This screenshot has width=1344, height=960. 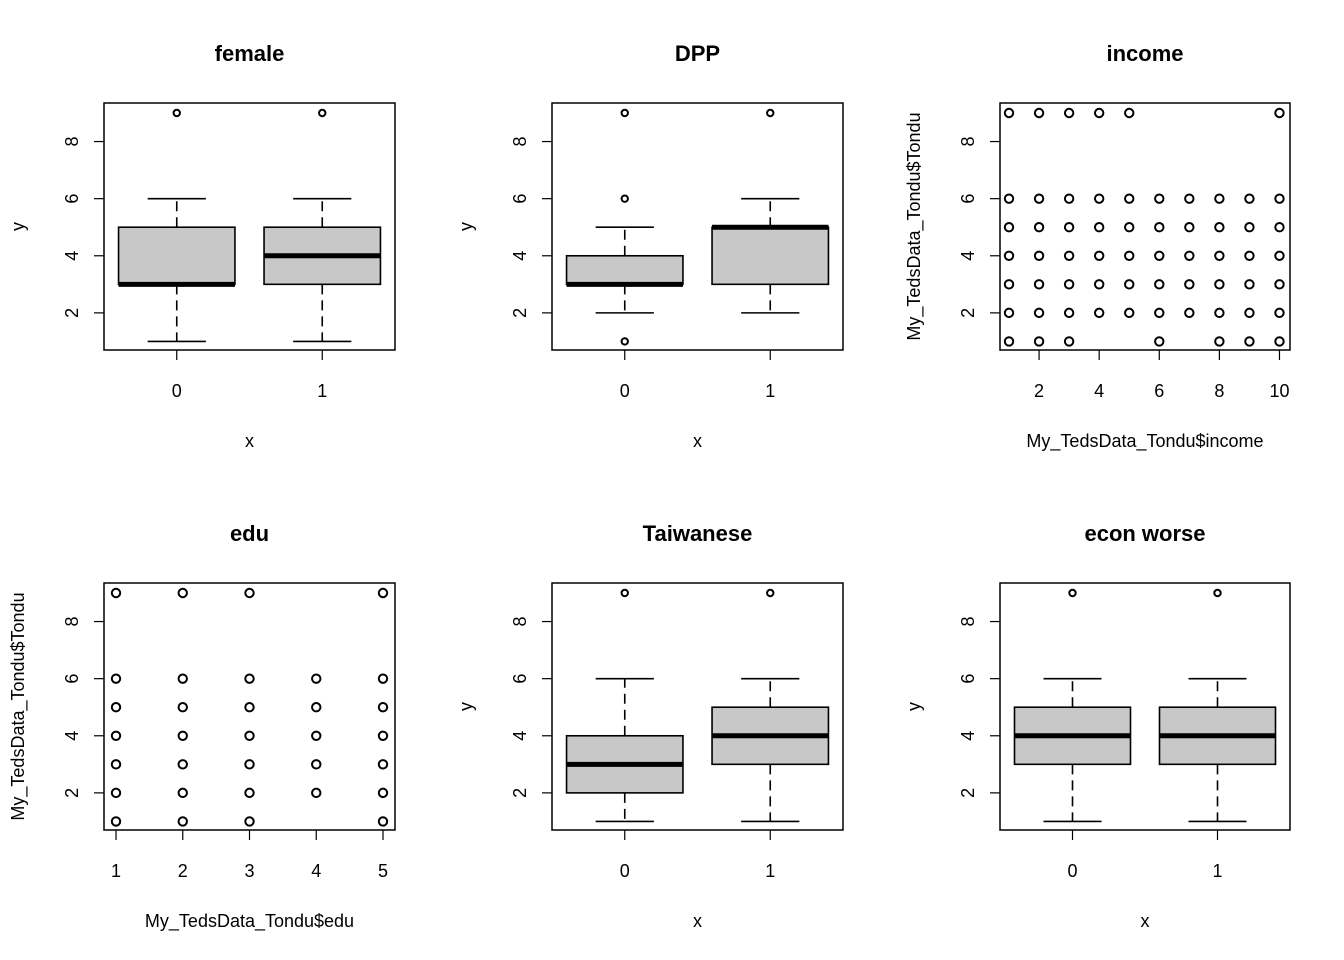 I want to click on x-tick-label: 5, so click(x=383, y=871).